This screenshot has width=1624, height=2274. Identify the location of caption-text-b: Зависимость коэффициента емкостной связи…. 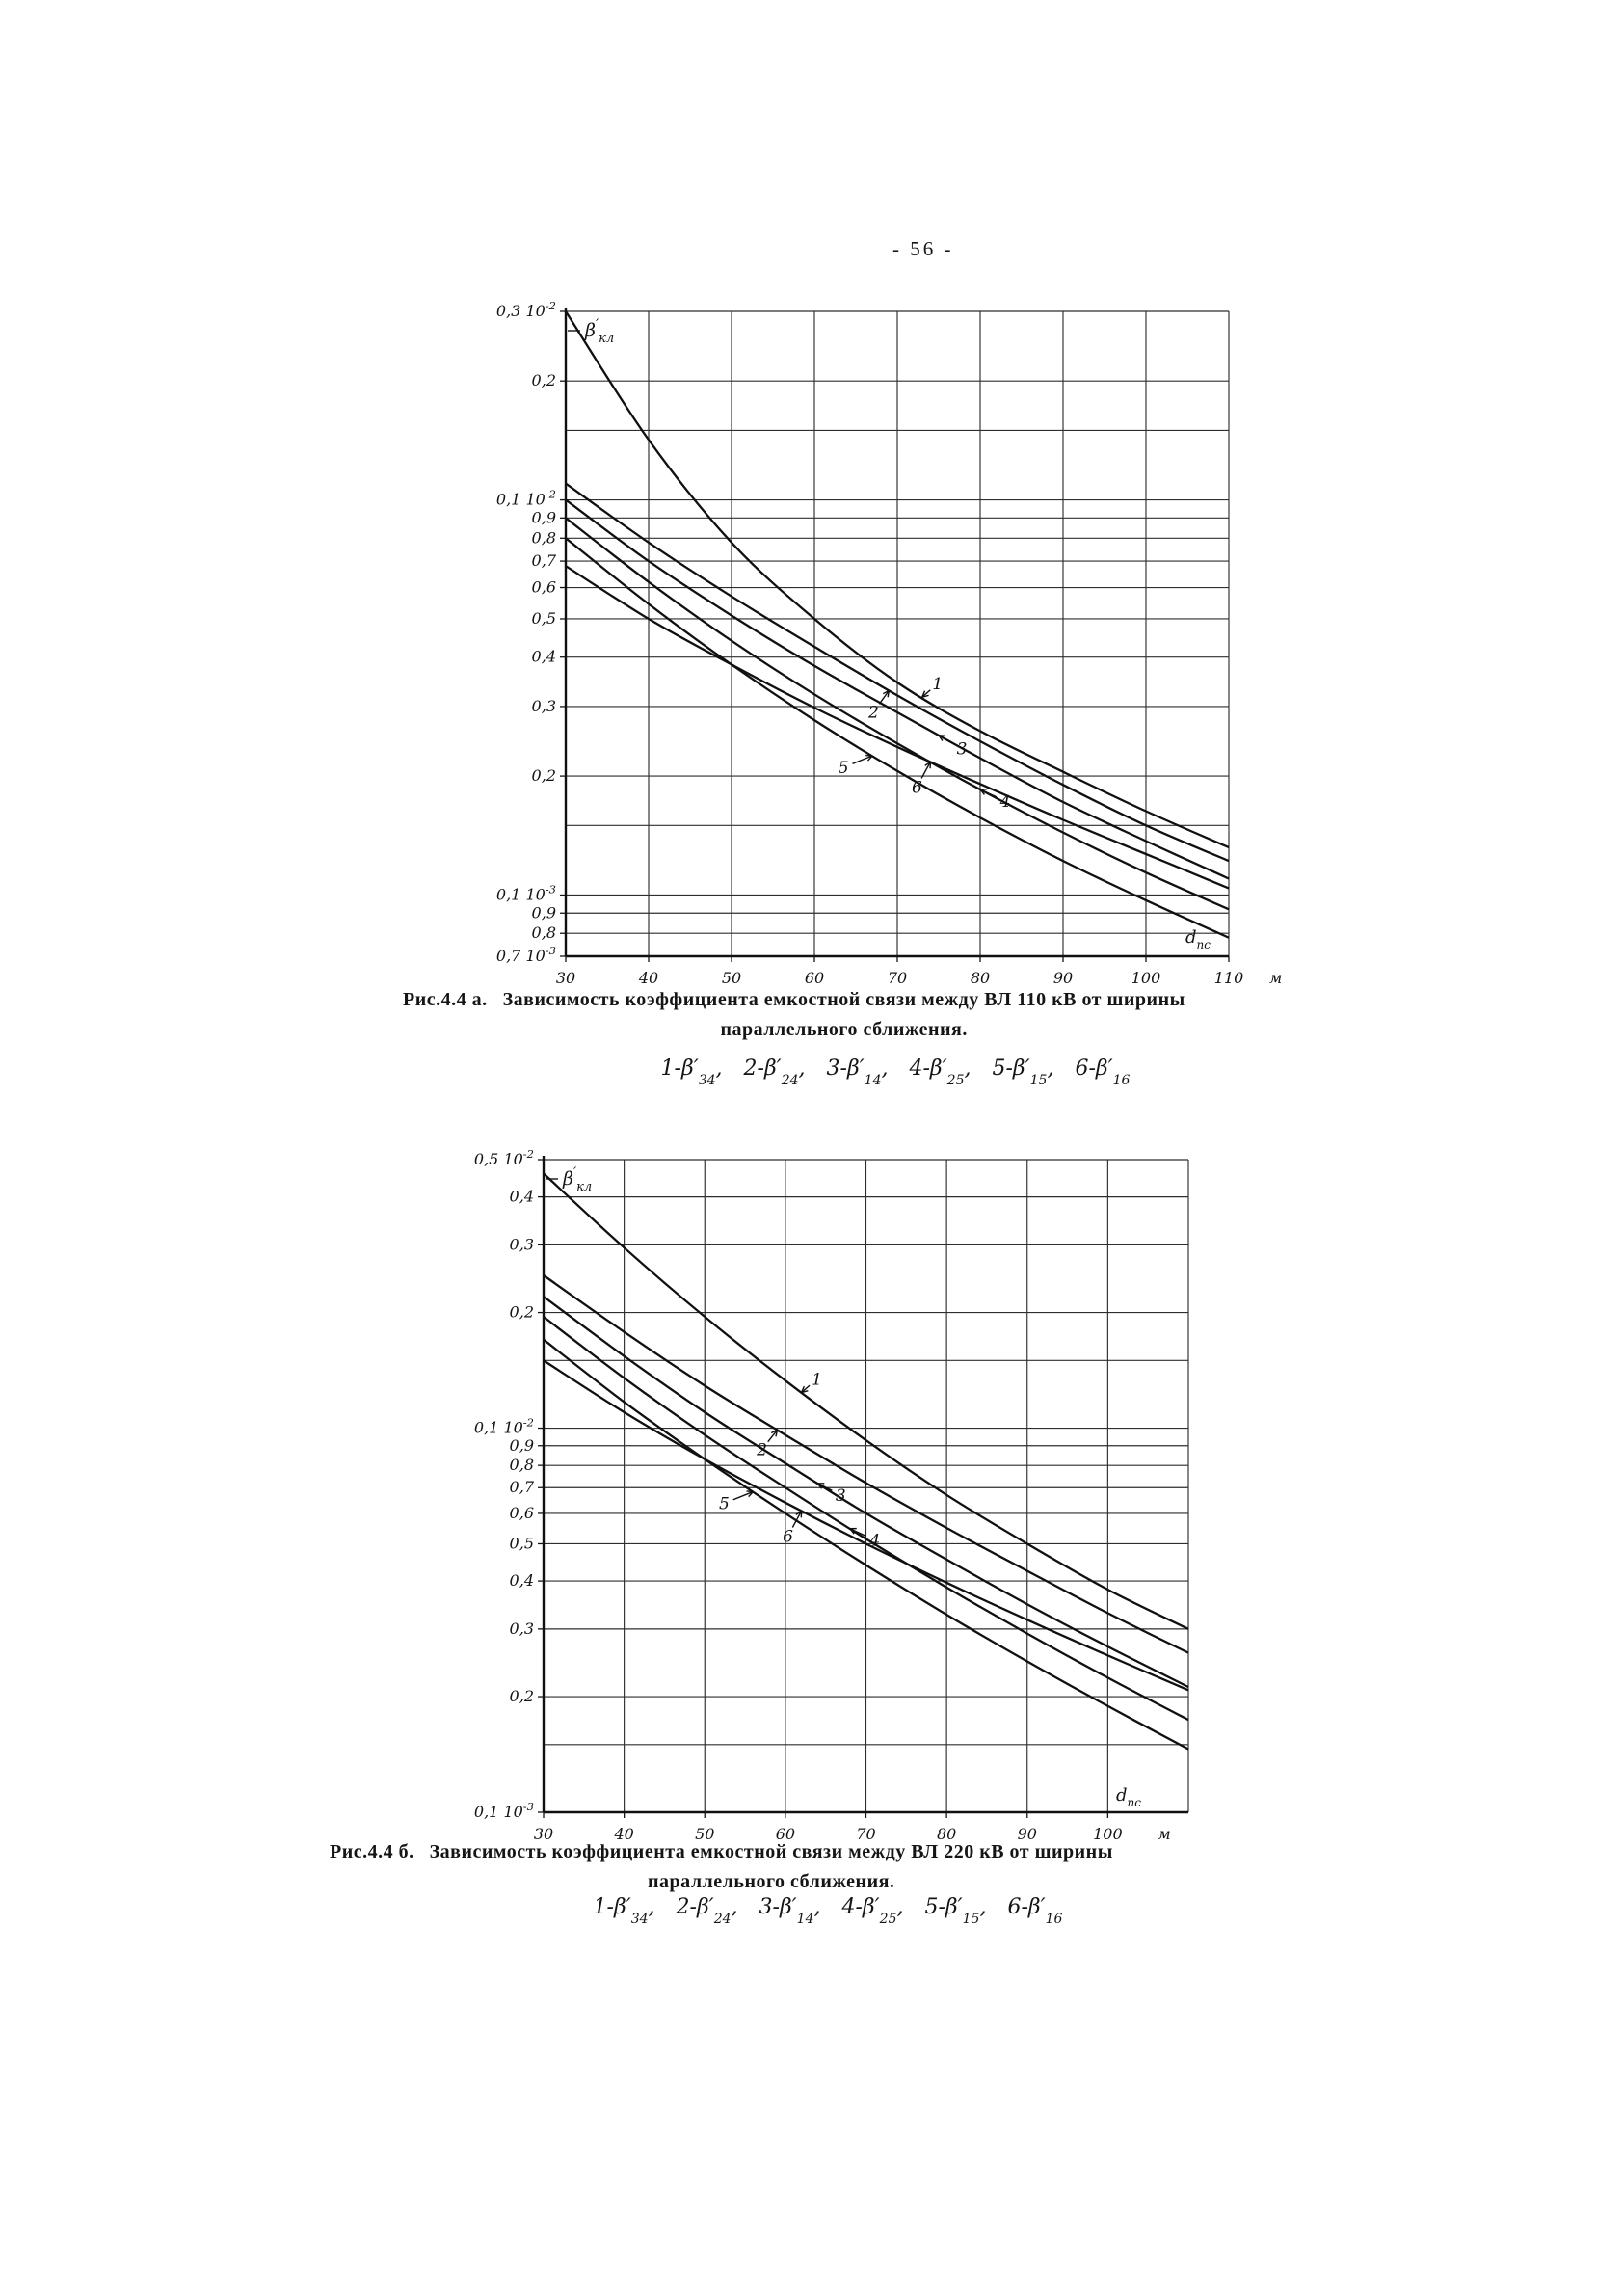
(771, 1867).